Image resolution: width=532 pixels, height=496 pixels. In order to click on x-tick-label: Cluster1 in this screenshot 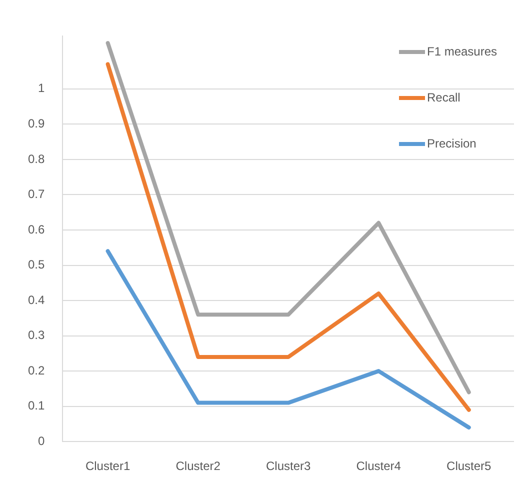, I will do `click(107, 466)`.